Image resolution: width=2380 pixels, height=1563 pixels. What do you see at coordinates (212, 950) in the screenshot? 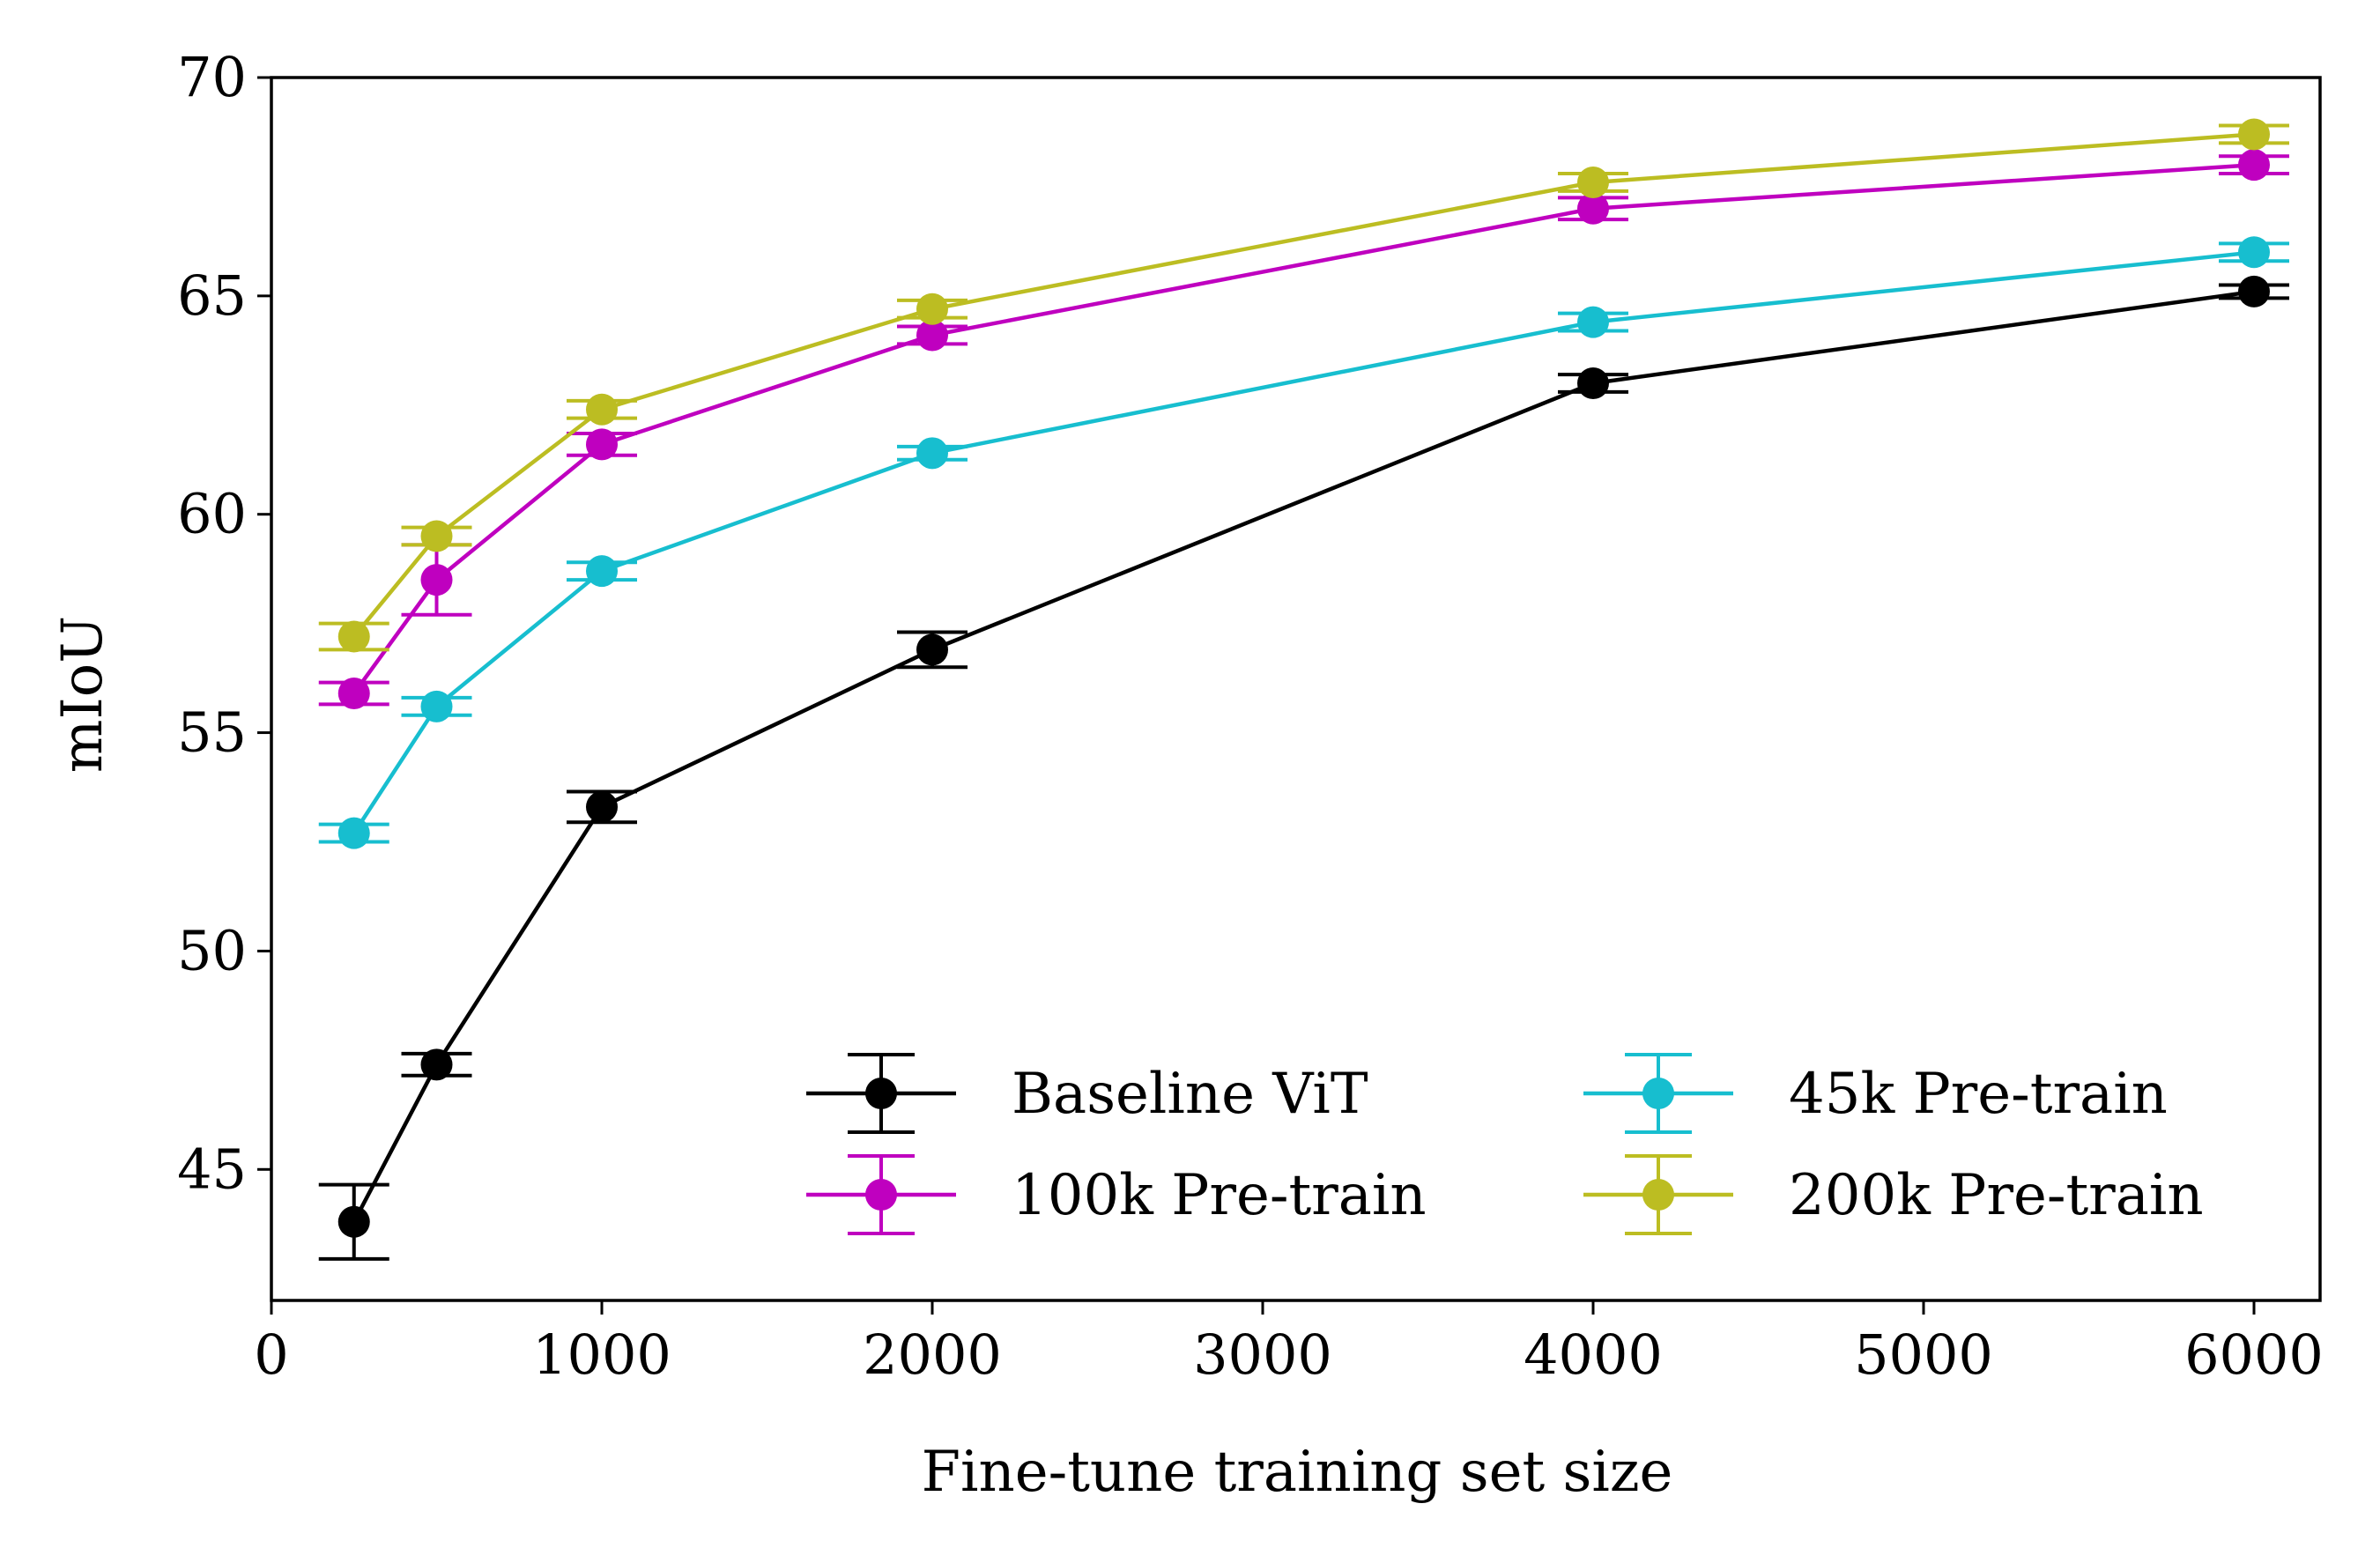
I see `y-tick-label: 50` at bounding box center [212, 950].